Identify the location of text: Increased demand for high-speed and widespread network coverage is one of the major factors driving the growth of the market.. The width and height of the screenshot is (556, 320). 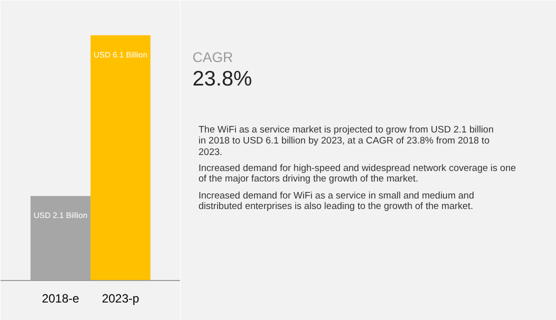
(357, 173).